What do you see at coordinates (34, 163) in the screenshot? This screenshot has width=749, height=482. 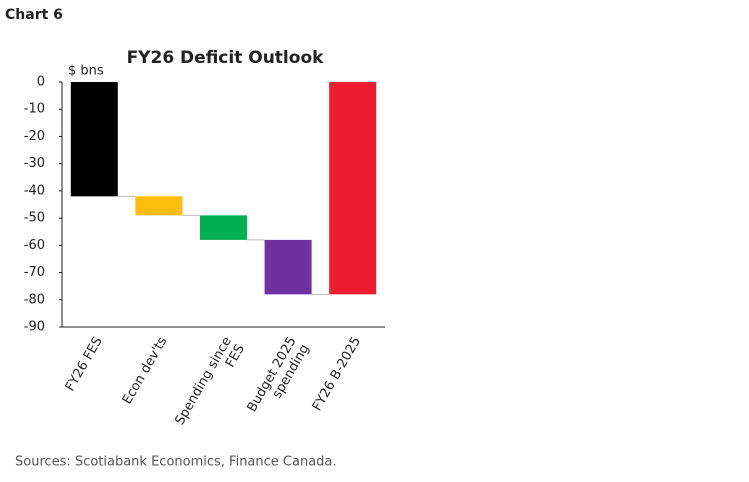 I see `y-tick-label: -30` at bounding box center [34, 163].